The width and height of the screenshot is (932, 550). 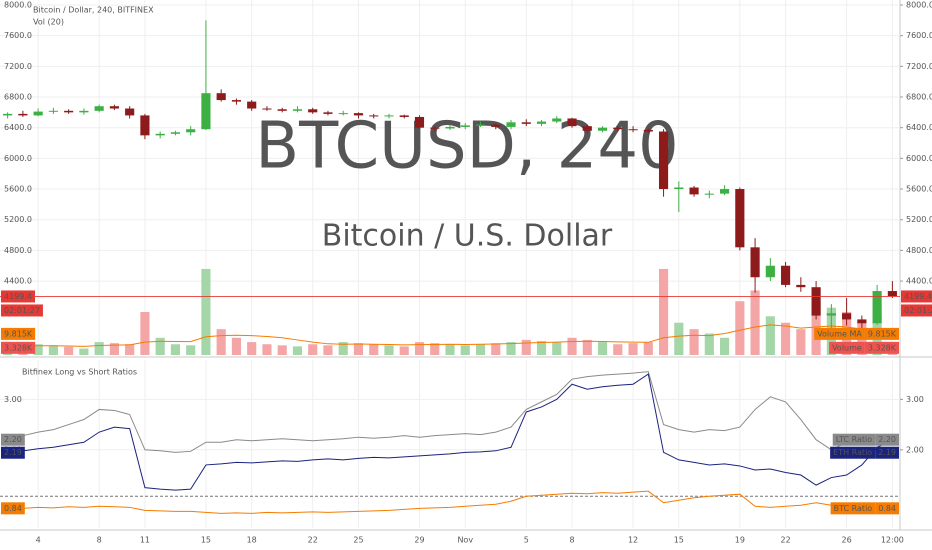 I want to click on y-tick-label-left: 6000.0, so click(x=18, y=158).